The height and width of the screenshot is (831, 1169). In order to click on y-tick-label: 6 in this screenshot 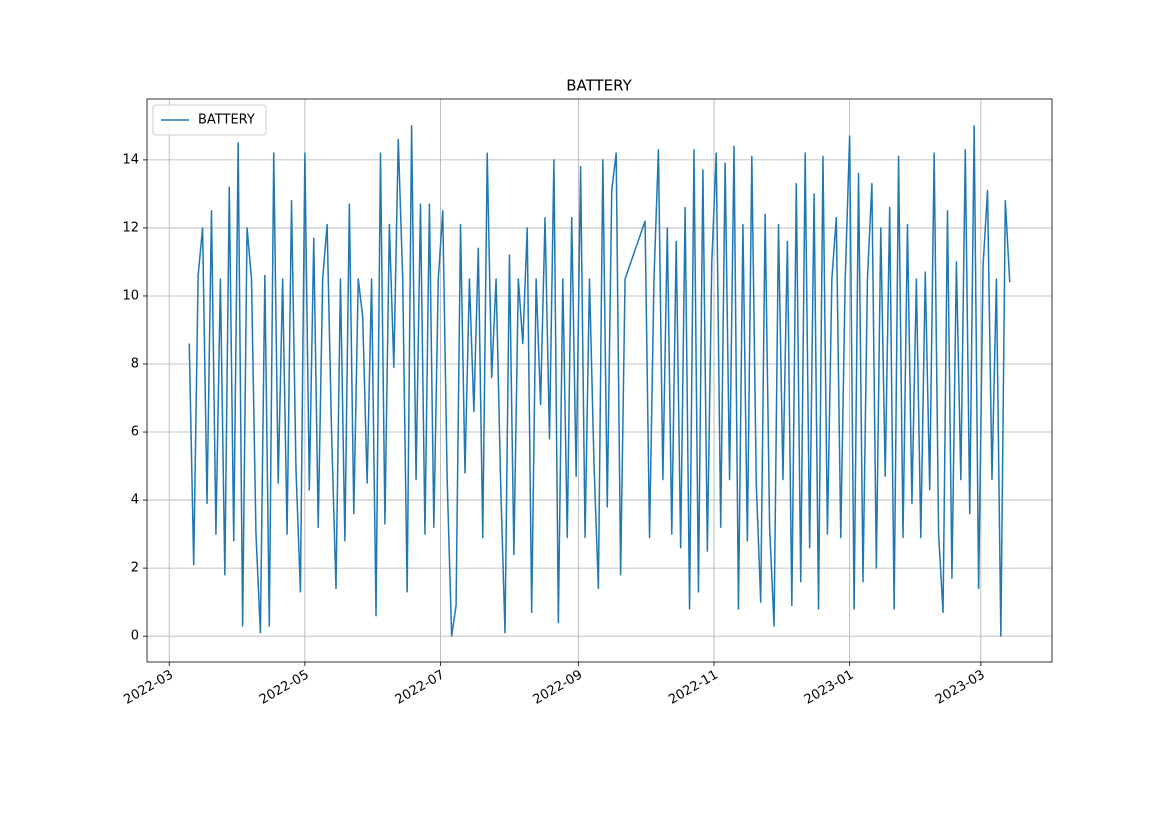, I will do `click(135, 432)`.